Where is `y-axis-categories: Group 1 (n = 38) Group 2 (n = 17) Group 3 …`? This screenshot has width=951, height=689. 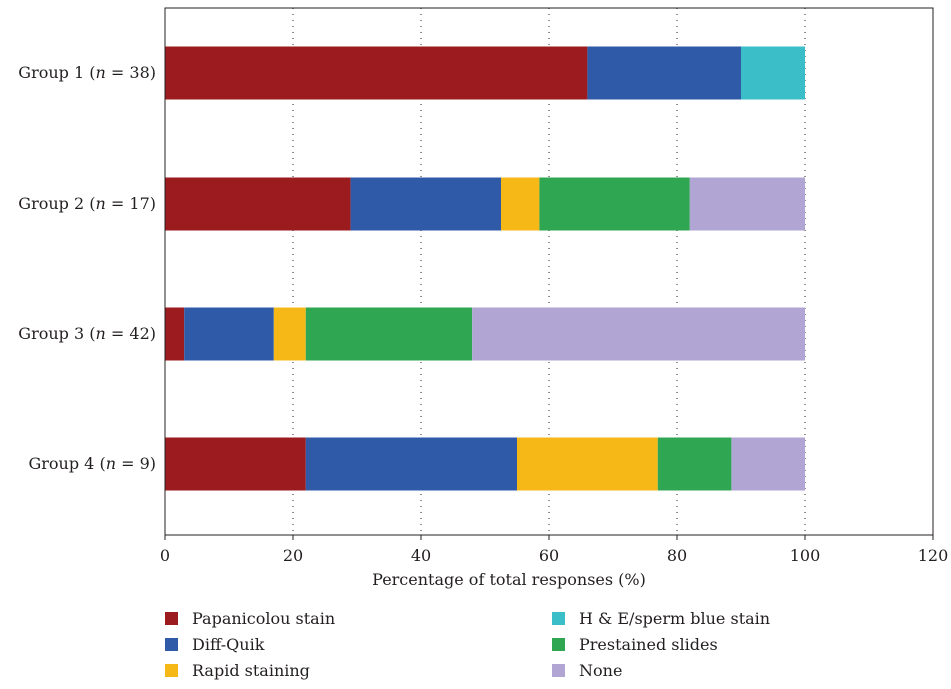 y-axis-categories: Group 1 (n = 38) Group 2 (n = 17) Group 3 … is located at coordinates (87, 268).